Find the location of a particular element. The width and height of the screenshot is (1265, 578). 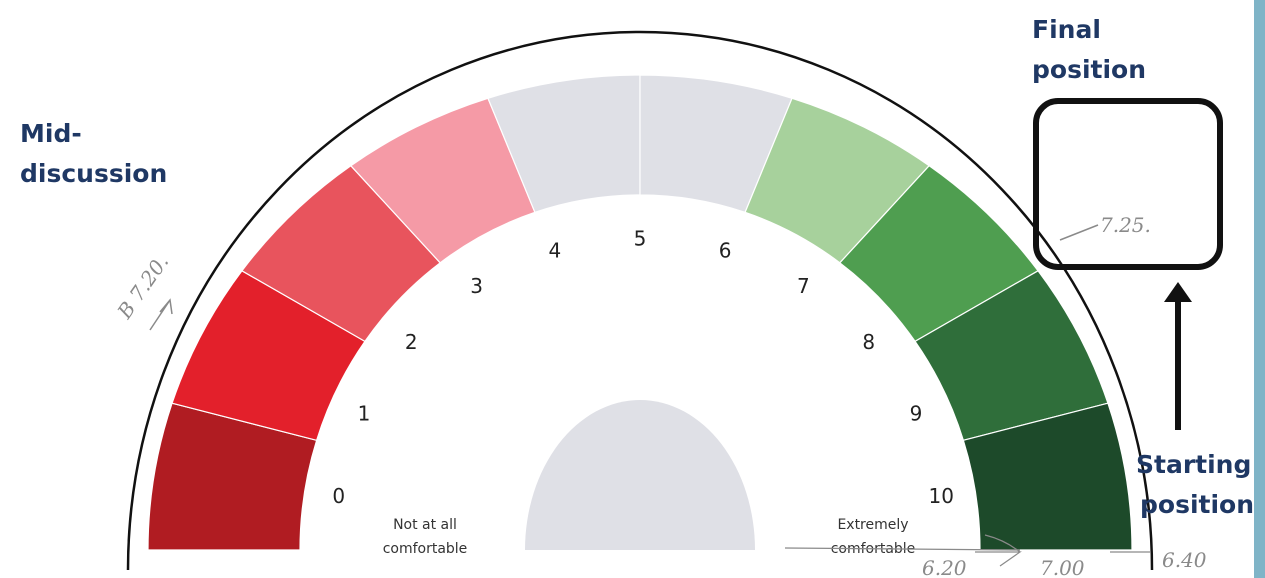

scale-label: 4 is located at coordinates (555, 251).